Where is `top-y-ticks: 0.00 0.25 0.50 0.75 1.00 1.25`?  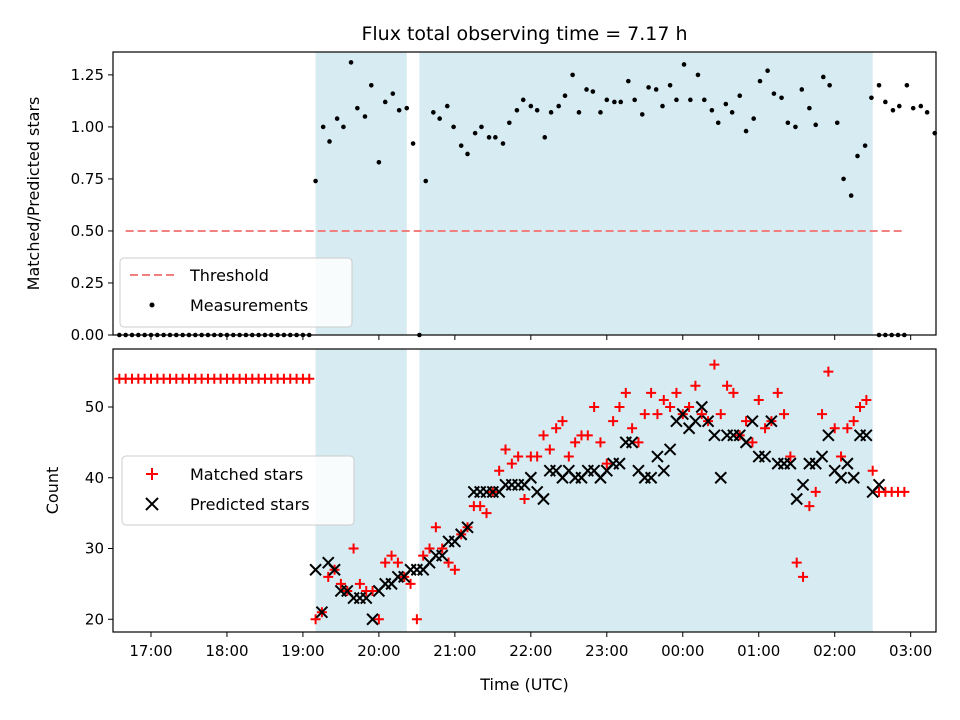
top-y-ticks: 0.00 0.25 0.50 0.75 1.00 1.25 is located at coordinates (92, 205).